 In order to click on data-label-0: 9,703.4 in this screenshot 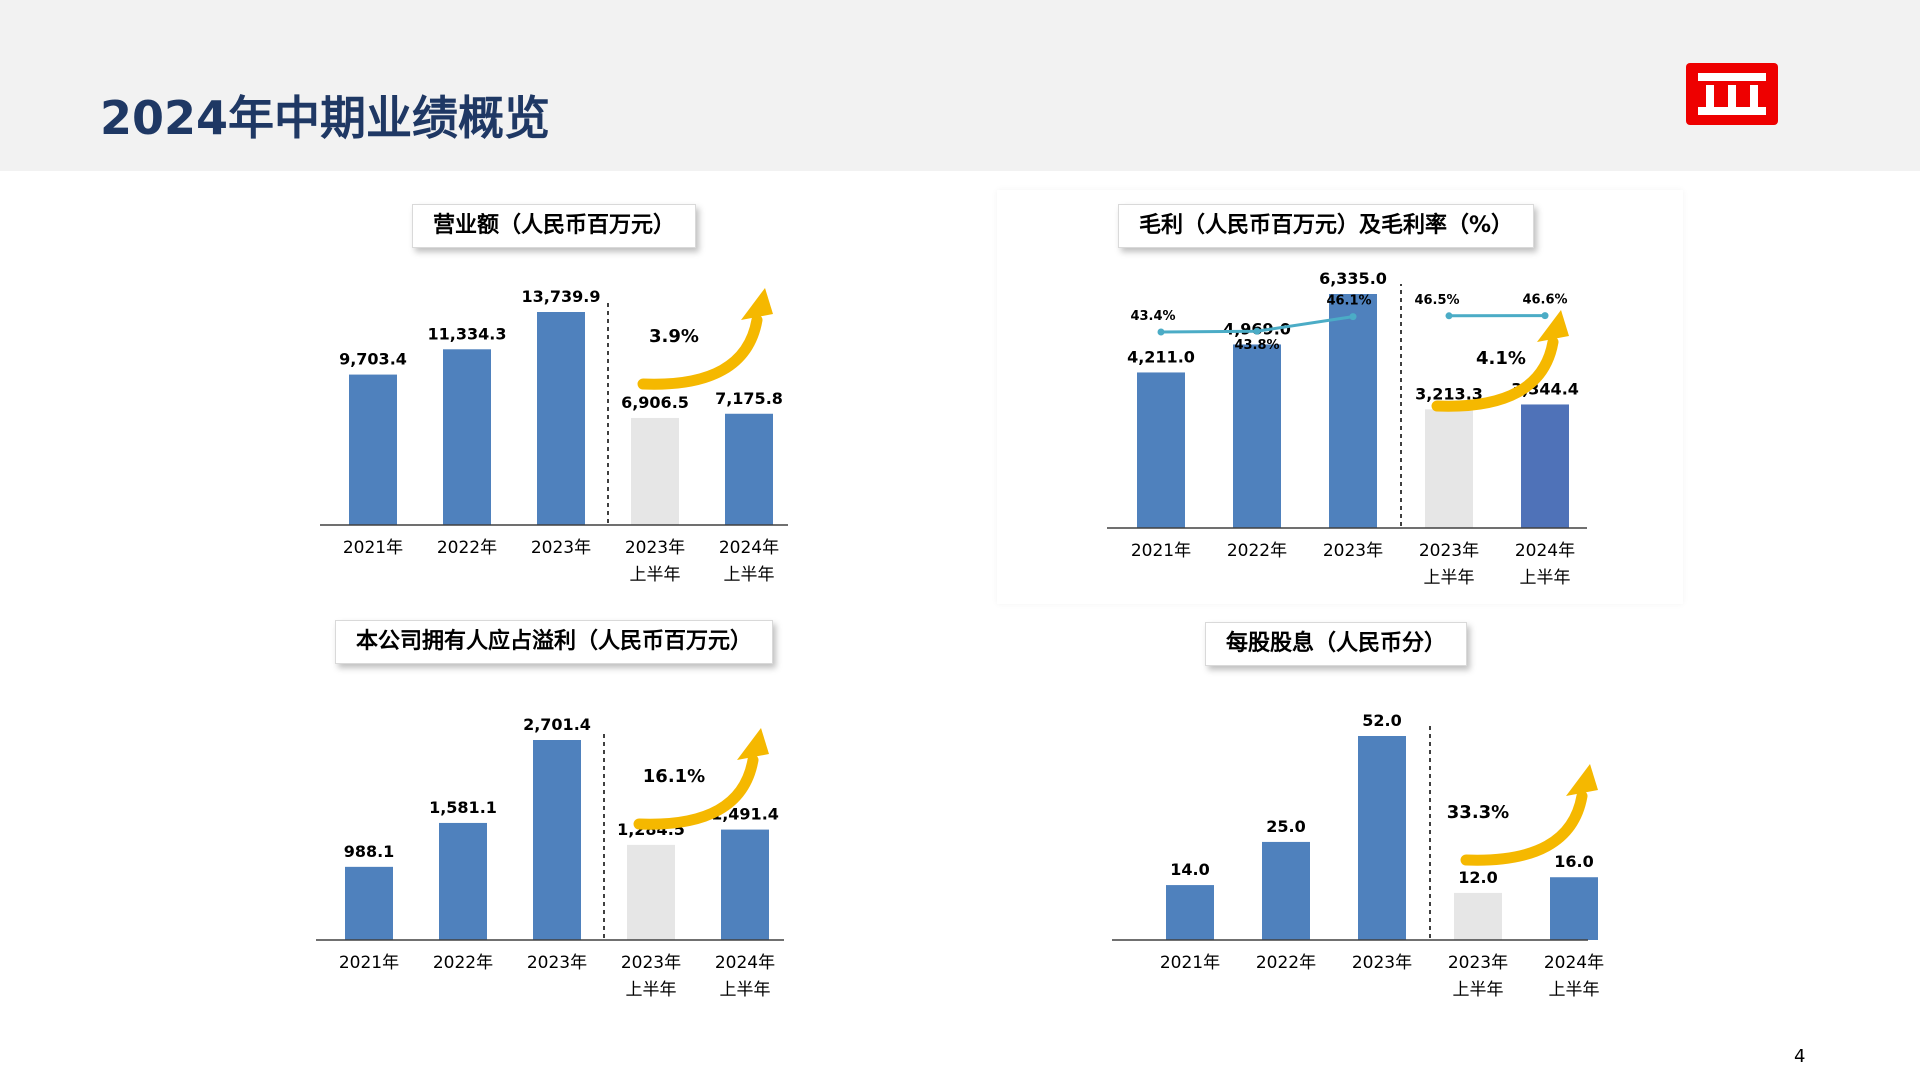, I will do `click(373, 359)`.